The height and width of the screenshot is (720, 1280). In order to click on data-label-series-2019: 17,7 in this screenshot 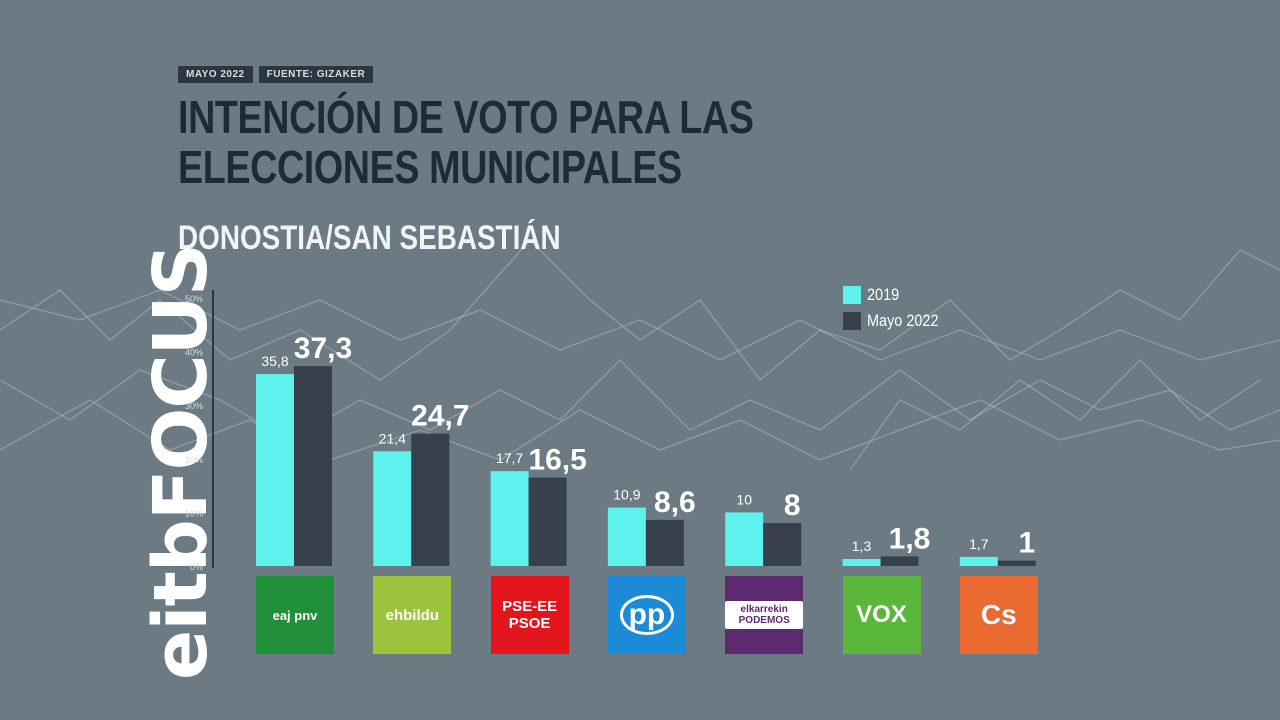, I will do `click(509, 458)`.